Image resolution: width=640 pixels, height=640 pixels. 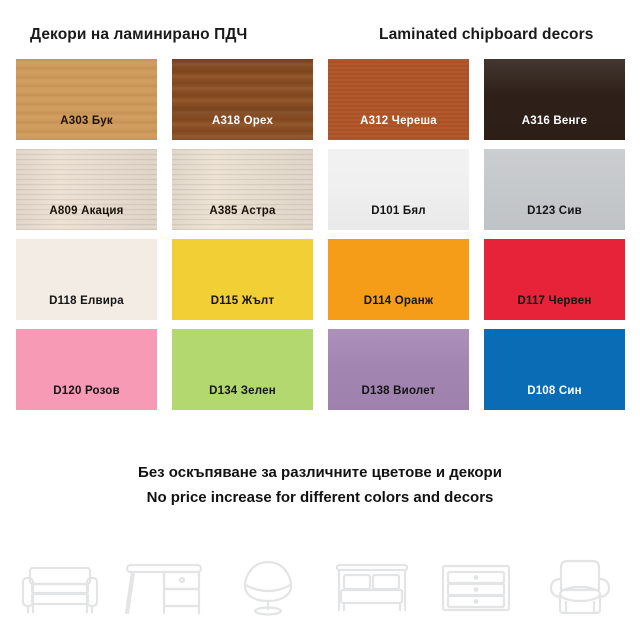 I want to click on sofa-icon, so click(x=60, y=588).